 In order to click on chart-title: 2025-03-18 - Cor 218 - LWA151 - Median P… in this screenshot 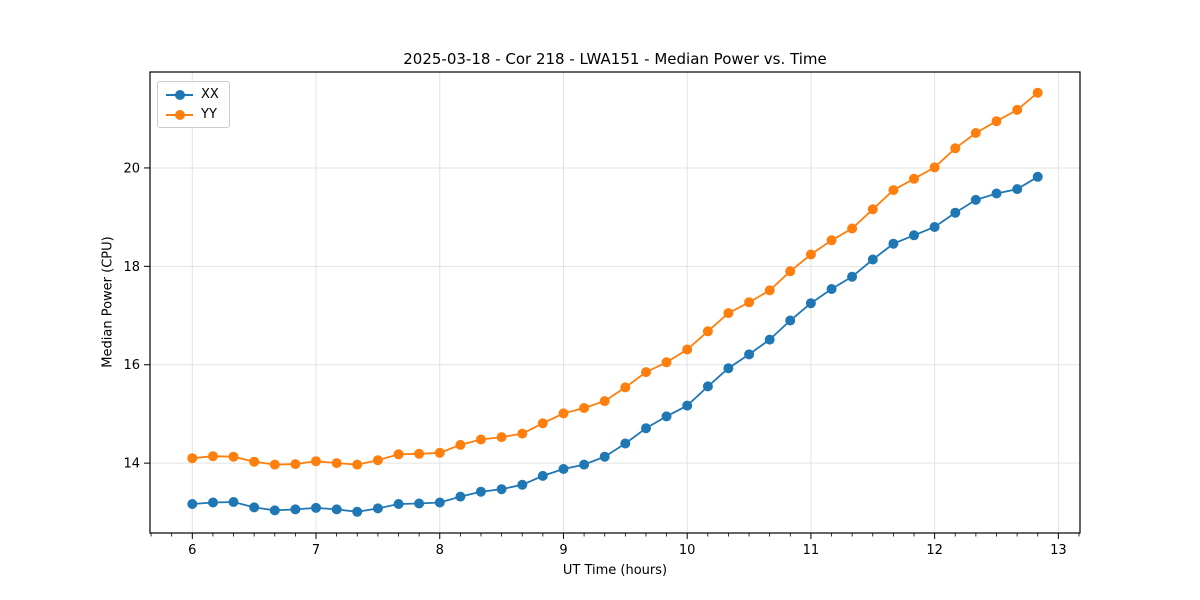, I will do `click(615, 59)`.